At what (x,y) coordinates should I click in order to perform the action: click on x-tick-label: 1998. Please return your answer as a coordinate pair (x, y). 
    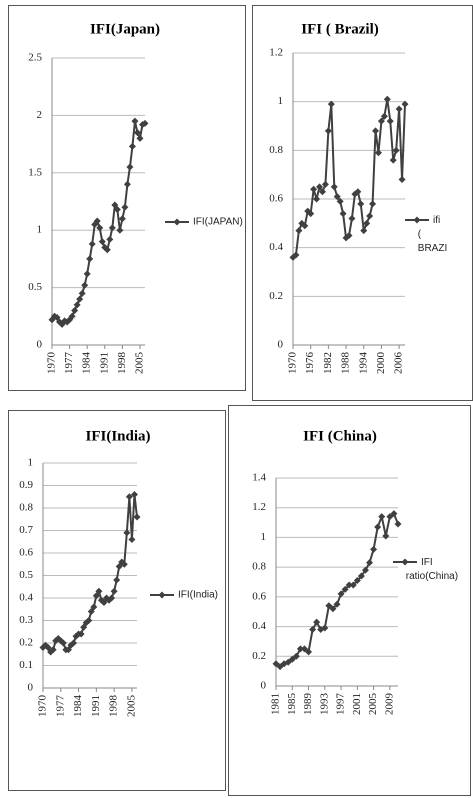
    Looking at the image, I should click on (122, 363).